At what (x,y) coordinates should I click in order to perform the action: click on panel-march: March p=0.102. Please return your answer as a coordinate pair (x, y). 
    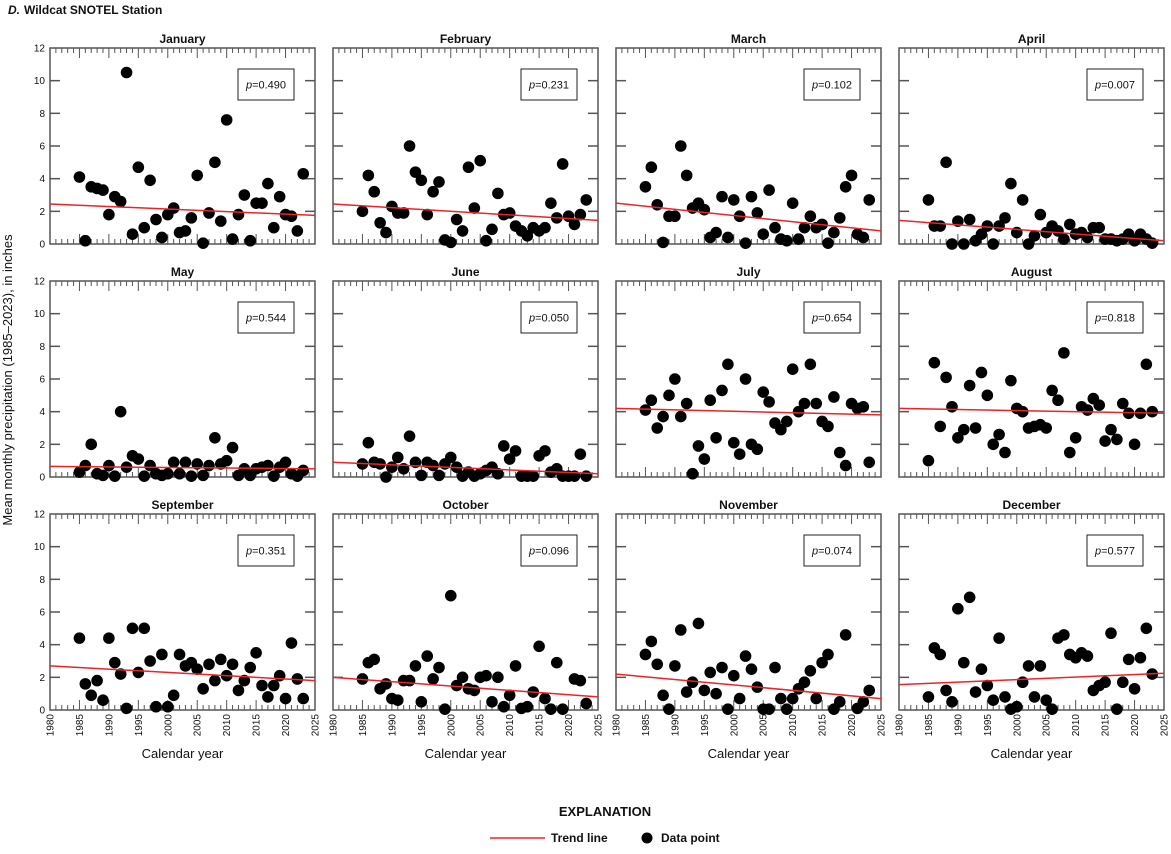
    Looking at the image, I should click on (748, 140).